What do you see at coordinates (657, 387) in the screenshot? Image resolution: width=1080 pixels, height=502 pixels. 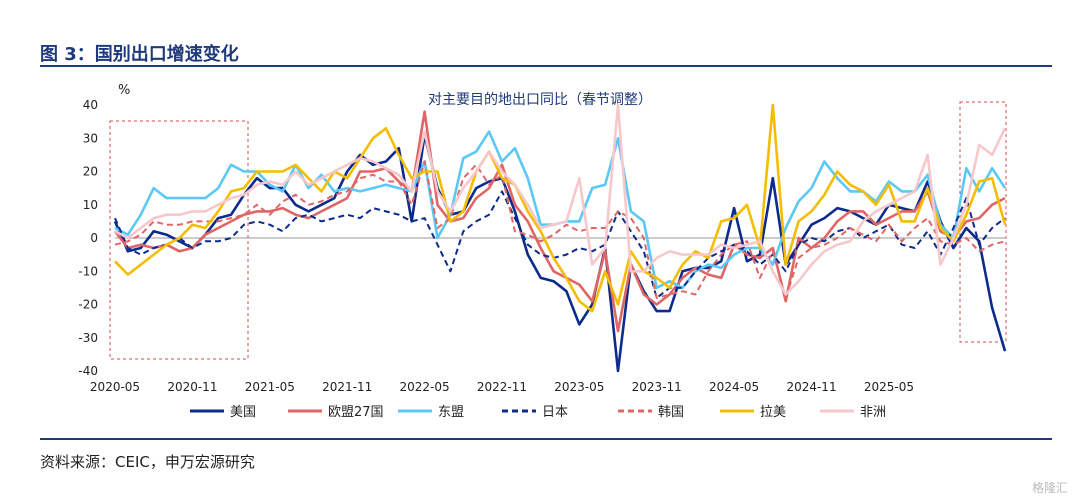 I see `x-tick-label: 2023-11` at bounding box center [657, 387].